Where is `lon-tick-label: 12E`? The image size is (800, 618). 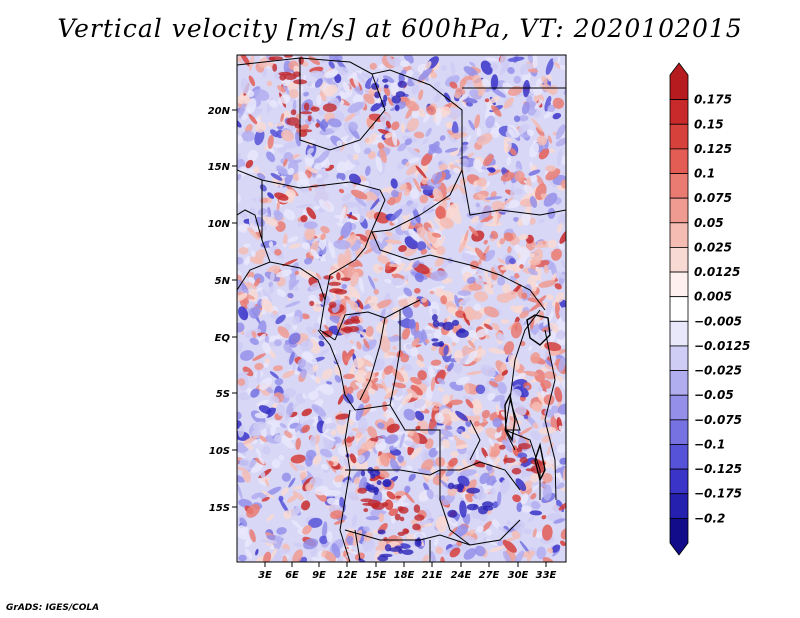
lon-tick-label: 12E is located at coordinates (347, 575).